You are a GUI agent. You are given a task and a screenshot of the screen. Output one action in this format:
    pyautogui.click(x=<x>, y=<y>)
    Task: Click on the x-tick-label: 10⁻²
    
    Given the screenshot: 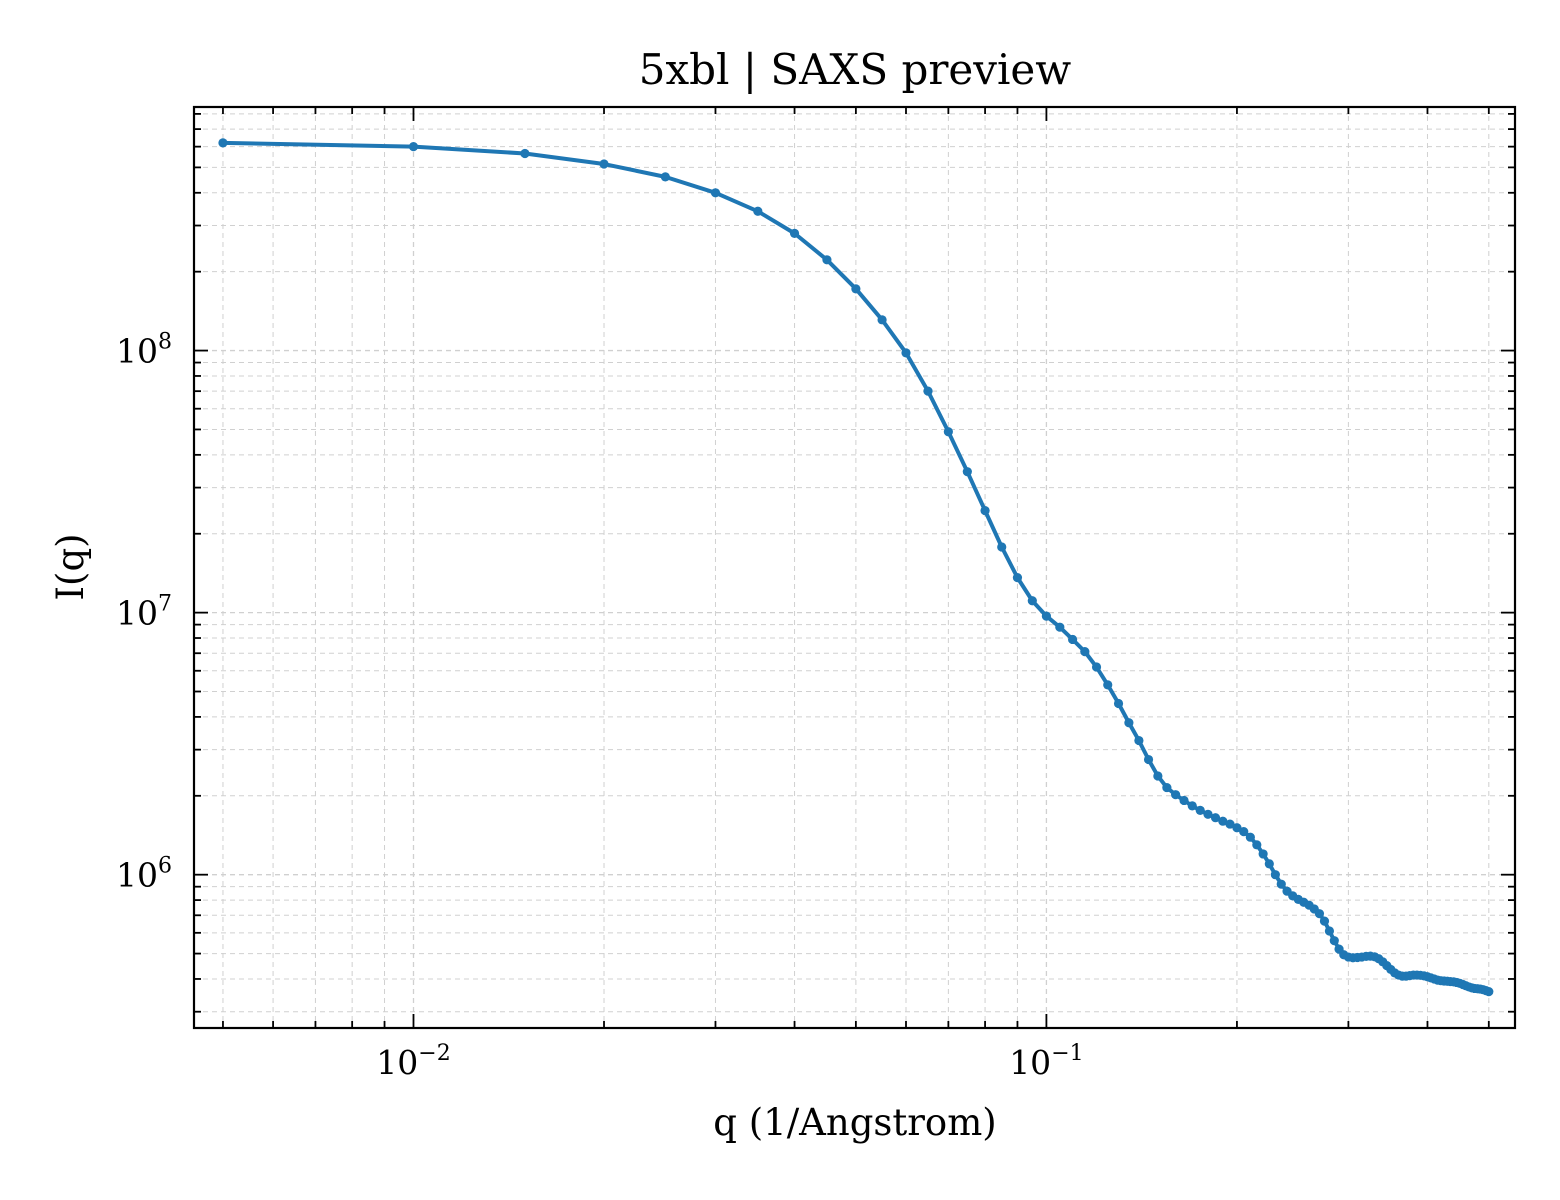 What is the action you would take?
    pyautogui.click(x=413, y=1061)
    